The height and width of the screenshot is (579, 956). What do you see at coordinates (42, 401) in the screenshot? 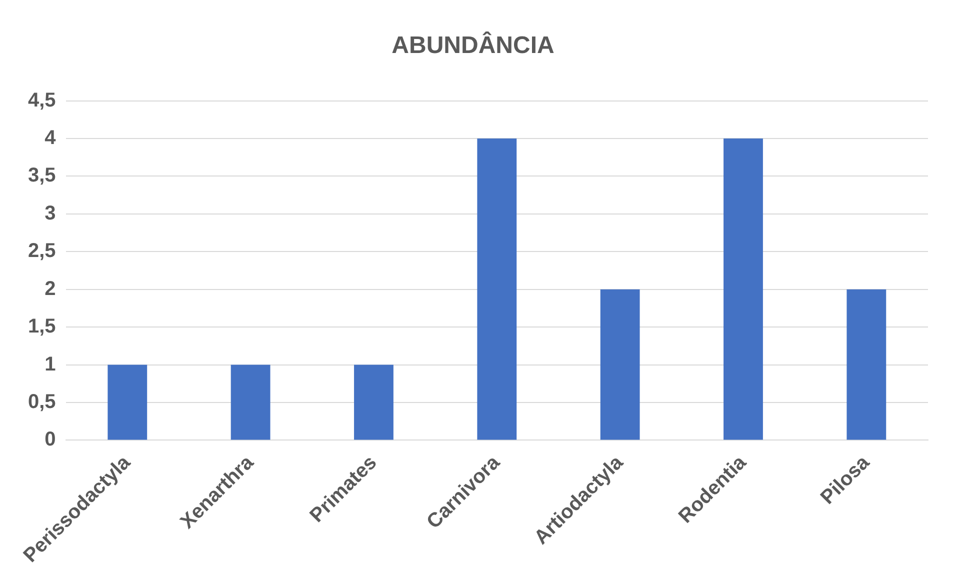
I see `y-tick-label: 0,5` at bounding box center [42, 401].